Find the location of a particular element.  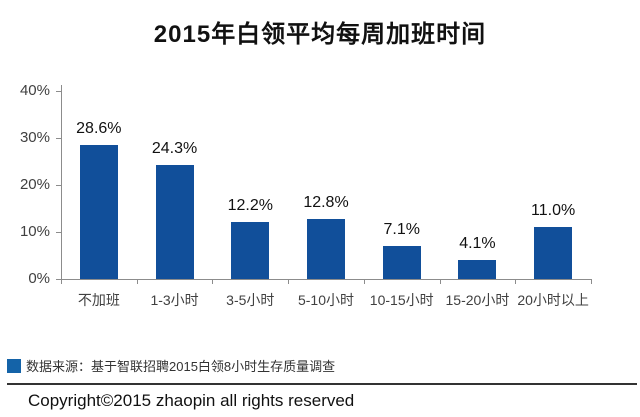

source-note: 数据来源：基于智联招聘2015白领8小时生存质量调查 is located at coordinates (181, 366).